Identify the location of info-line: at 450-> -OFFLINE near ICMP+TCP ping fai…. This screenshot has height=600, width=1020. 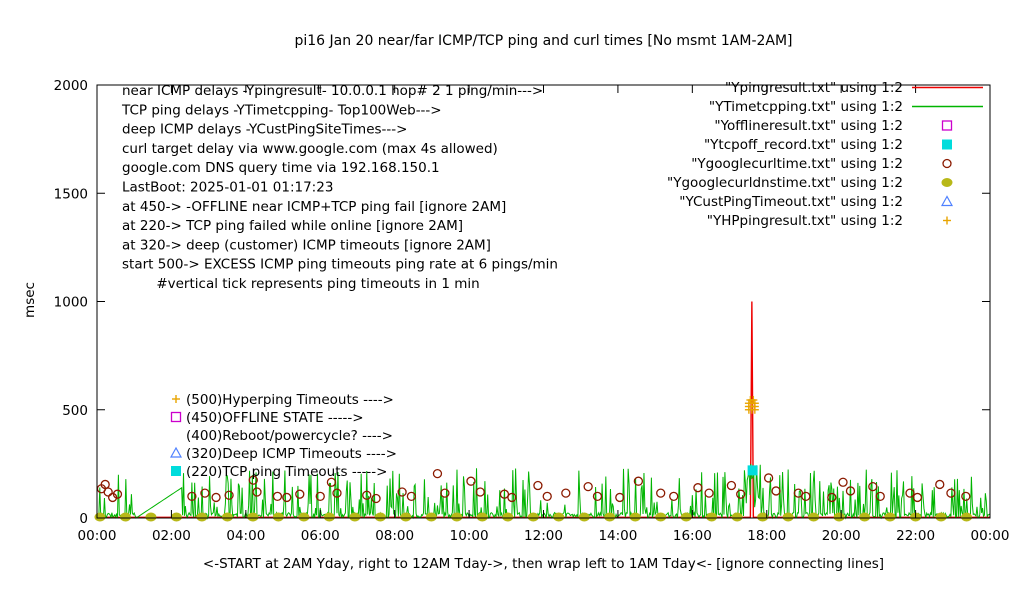
(314, 207).